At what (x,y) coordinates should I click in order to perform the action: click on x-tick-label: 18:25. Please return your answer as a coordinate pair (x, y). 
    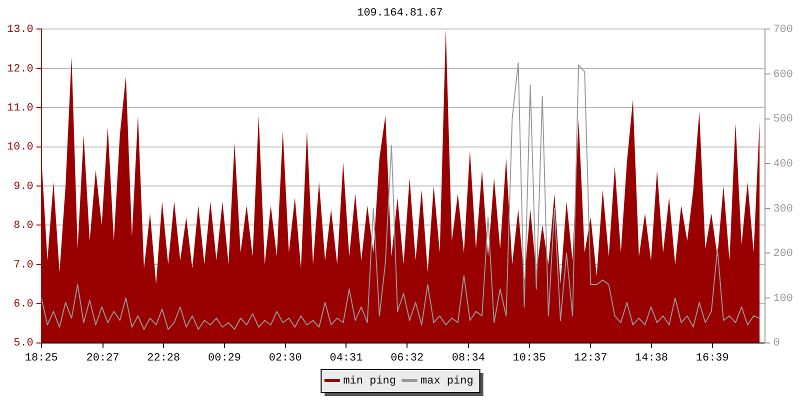
    Looking at the image, I should click on (41, 358).